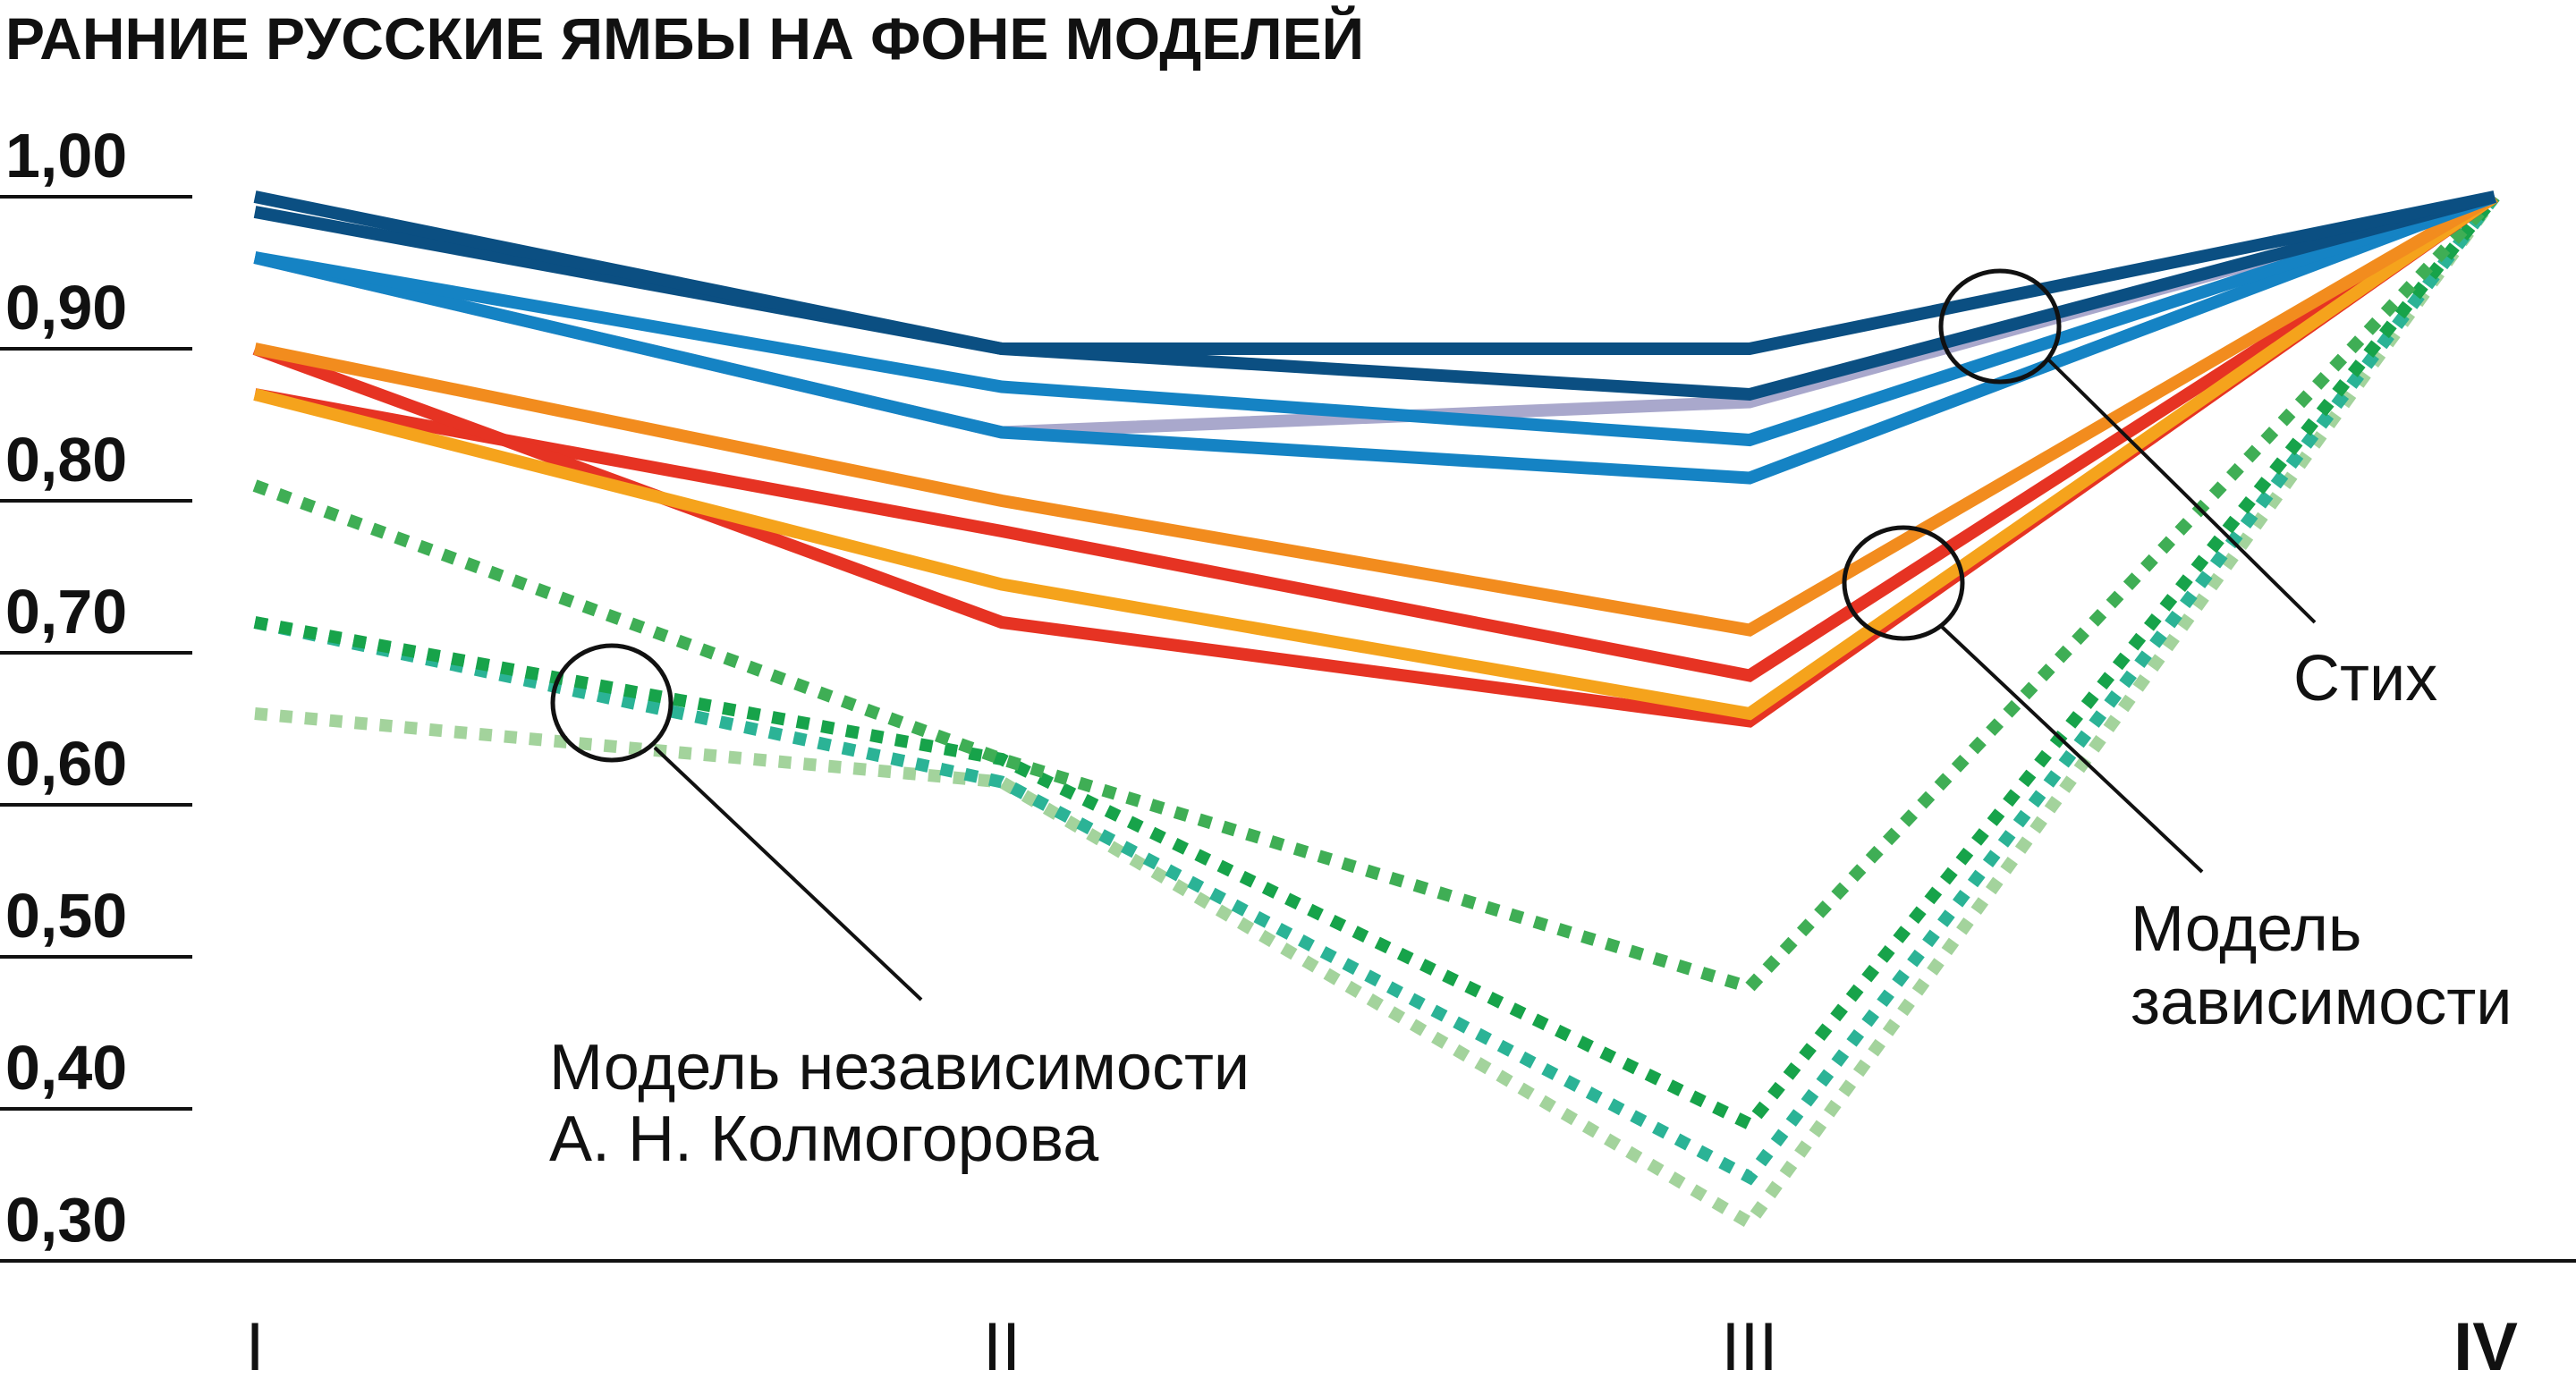 The width and height of the screenshot is (2576, 1395). Describe the element at coordinates (684, 38) in the screenshot. I see `chart-title: РАННИЕ РУССКИЕ ЯМБЫ НА ФОНЕ МОДЕЛЕЙ` at that location.